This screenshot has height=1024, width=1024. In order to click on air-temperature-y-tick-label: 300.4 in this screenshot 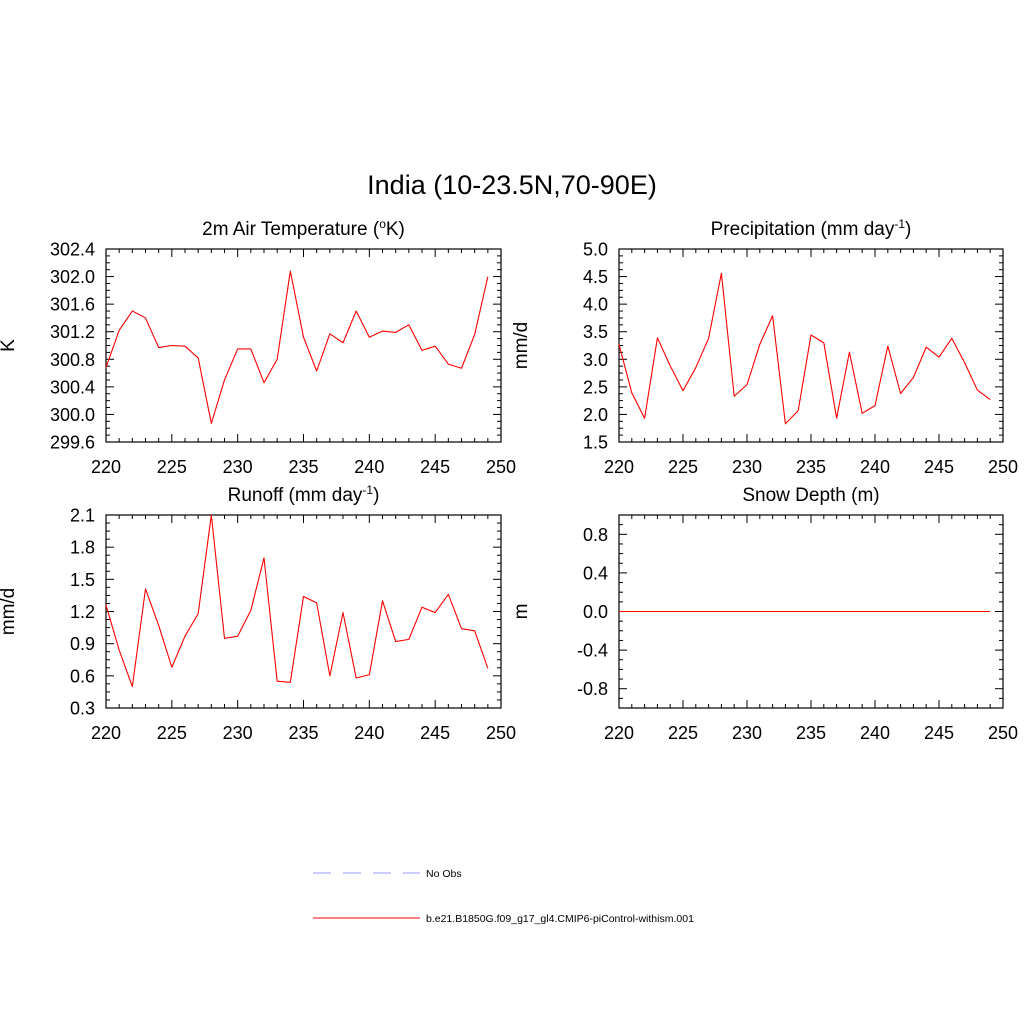, I will do `click(72, 387)`.